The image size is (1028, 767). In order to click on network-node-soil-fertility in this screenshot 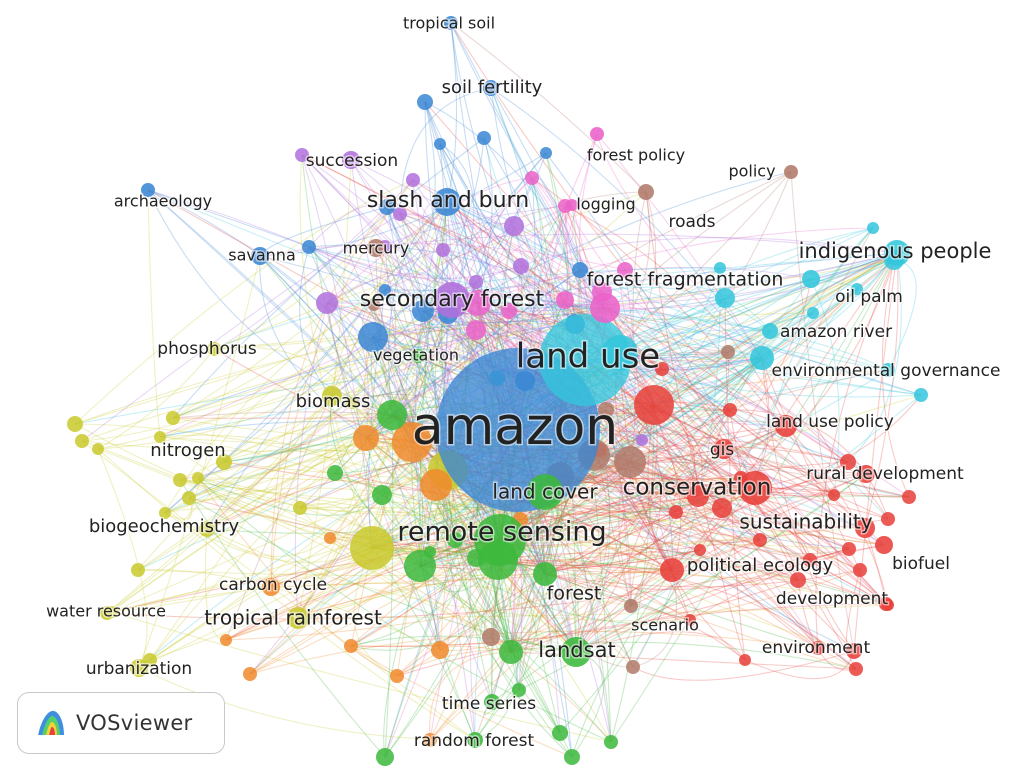, I will do `click(491, 88)`.